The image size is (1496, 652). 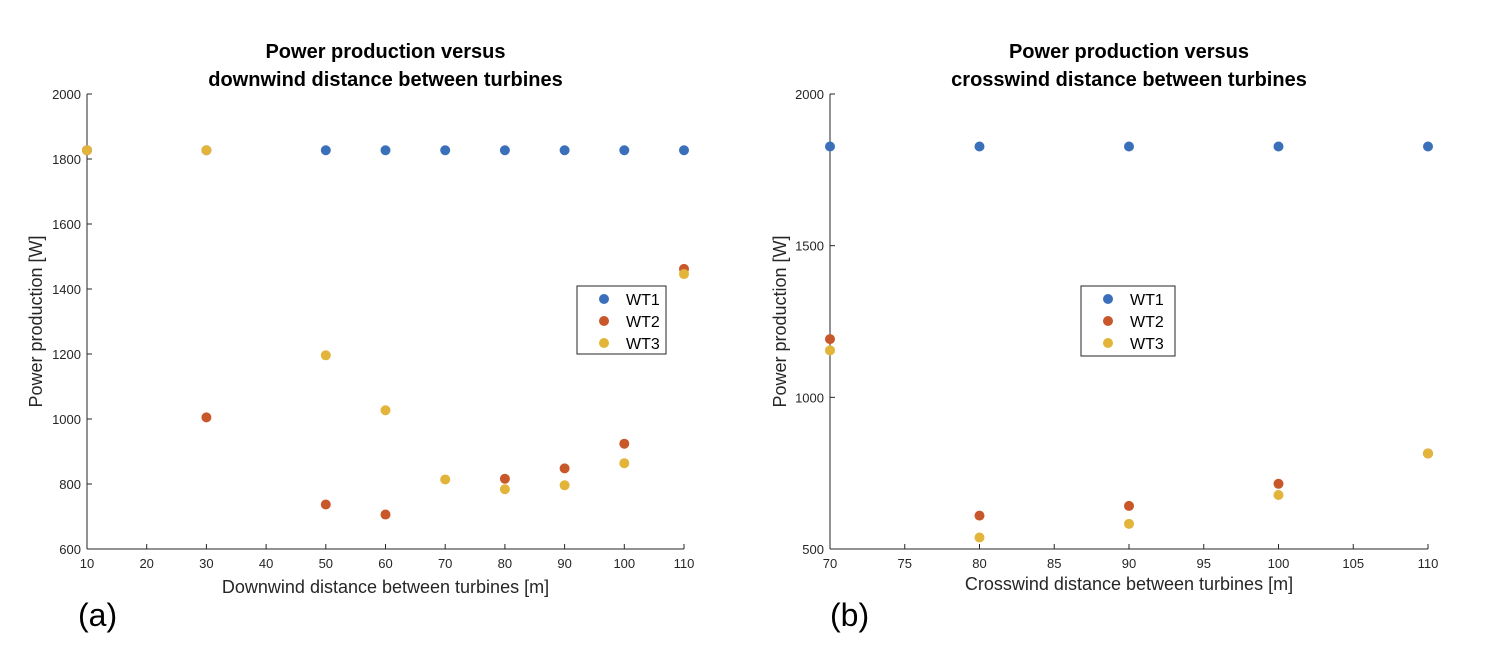 What do you see at coordinates (70, 549) in the screenshot?
I see `y-tick-label: 600` at bounding box center [70, 549].